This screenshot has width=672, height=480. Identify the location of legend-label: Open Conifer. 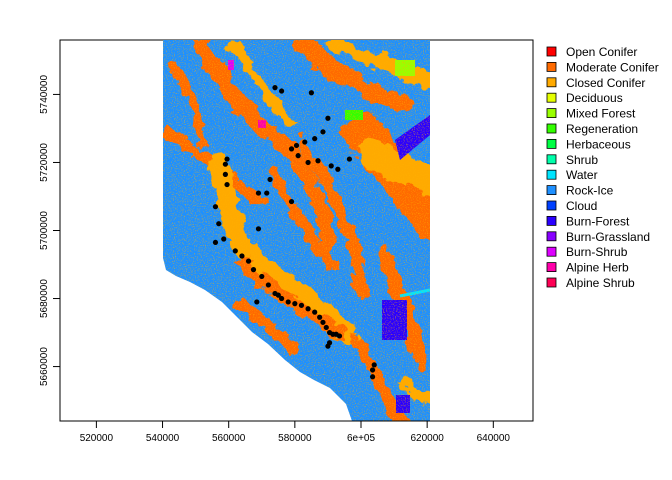
(601, 52).